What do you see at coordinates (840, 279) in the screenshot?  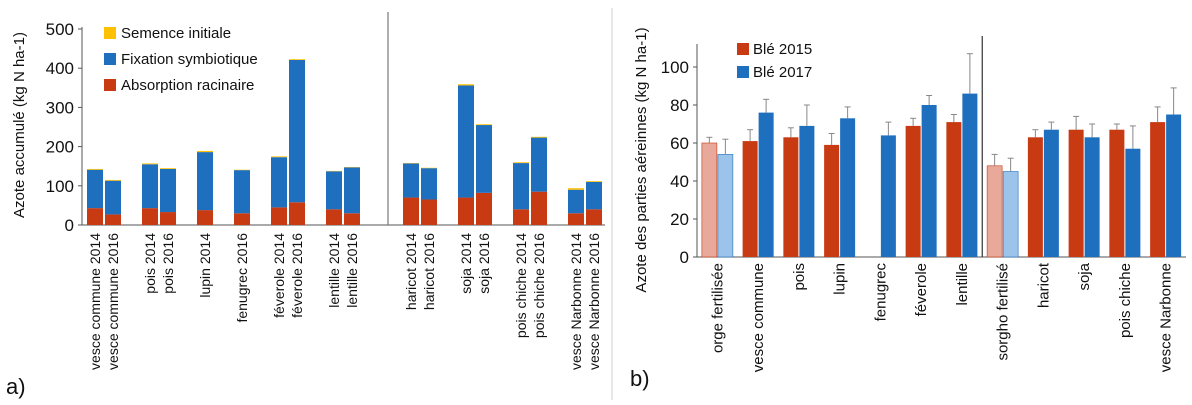 I see `x-tick-label: lupin` at bounding box center [840, 279].